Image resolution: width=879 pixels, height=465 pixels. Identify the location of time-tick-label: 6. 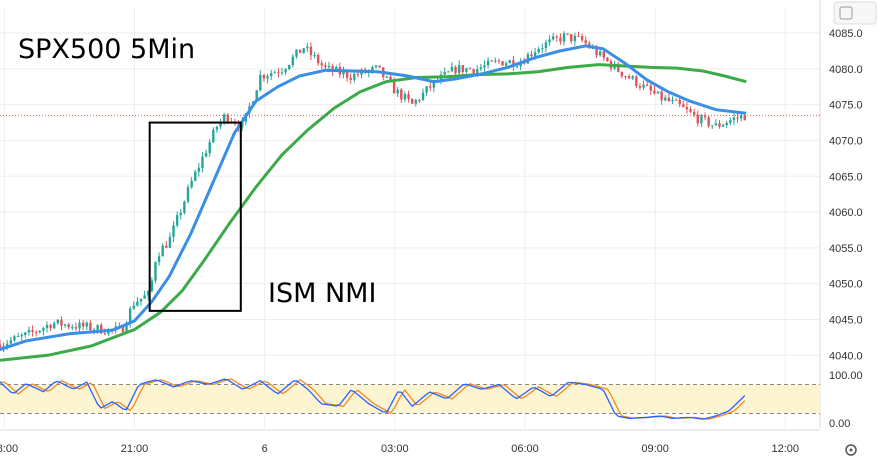
(265, 449).